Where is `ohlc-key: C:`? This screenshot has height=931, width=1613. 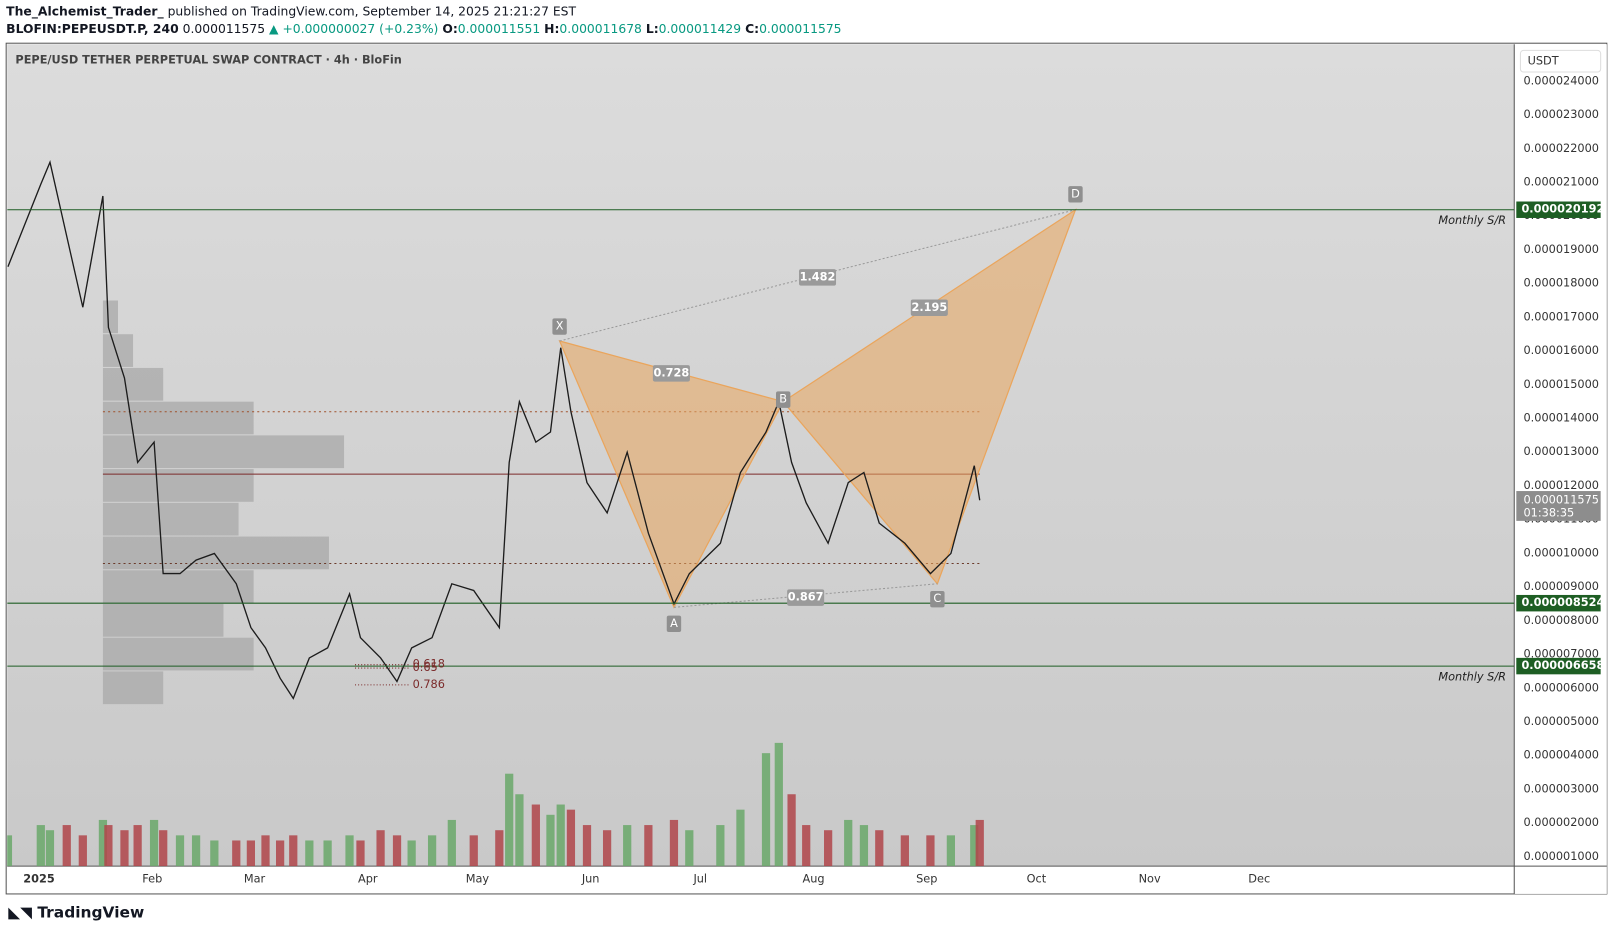 ohlc-key: C: is located at coordinates (752, 29).